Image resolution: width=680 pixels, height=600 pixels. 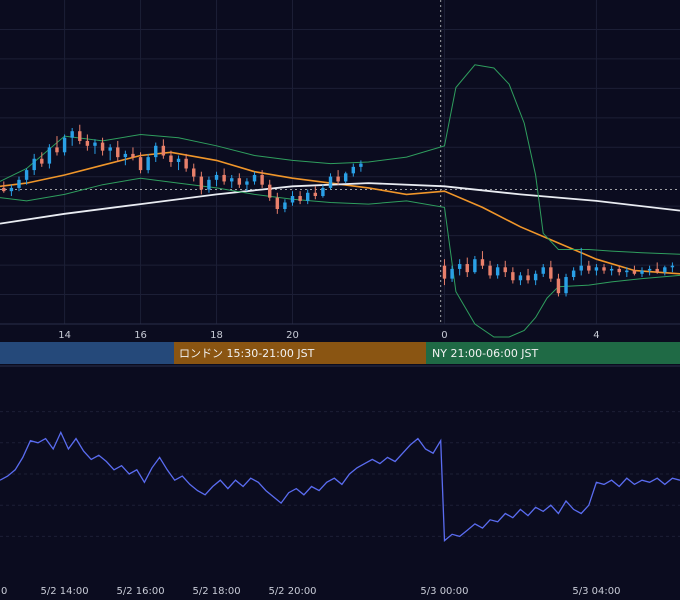 What do you see at coordinates (596, 335) in the screenshot?
I see `x-tick-label: 4` at bounding box center [596, 335].